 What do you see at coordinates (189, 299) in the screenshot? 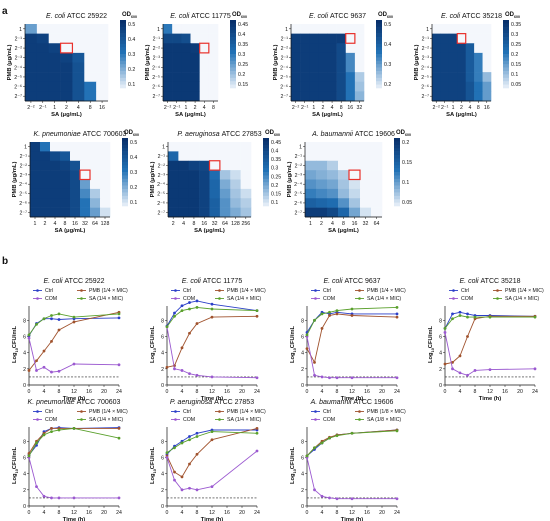
I see `legend-label: COM` at bounding box center [189, 299].